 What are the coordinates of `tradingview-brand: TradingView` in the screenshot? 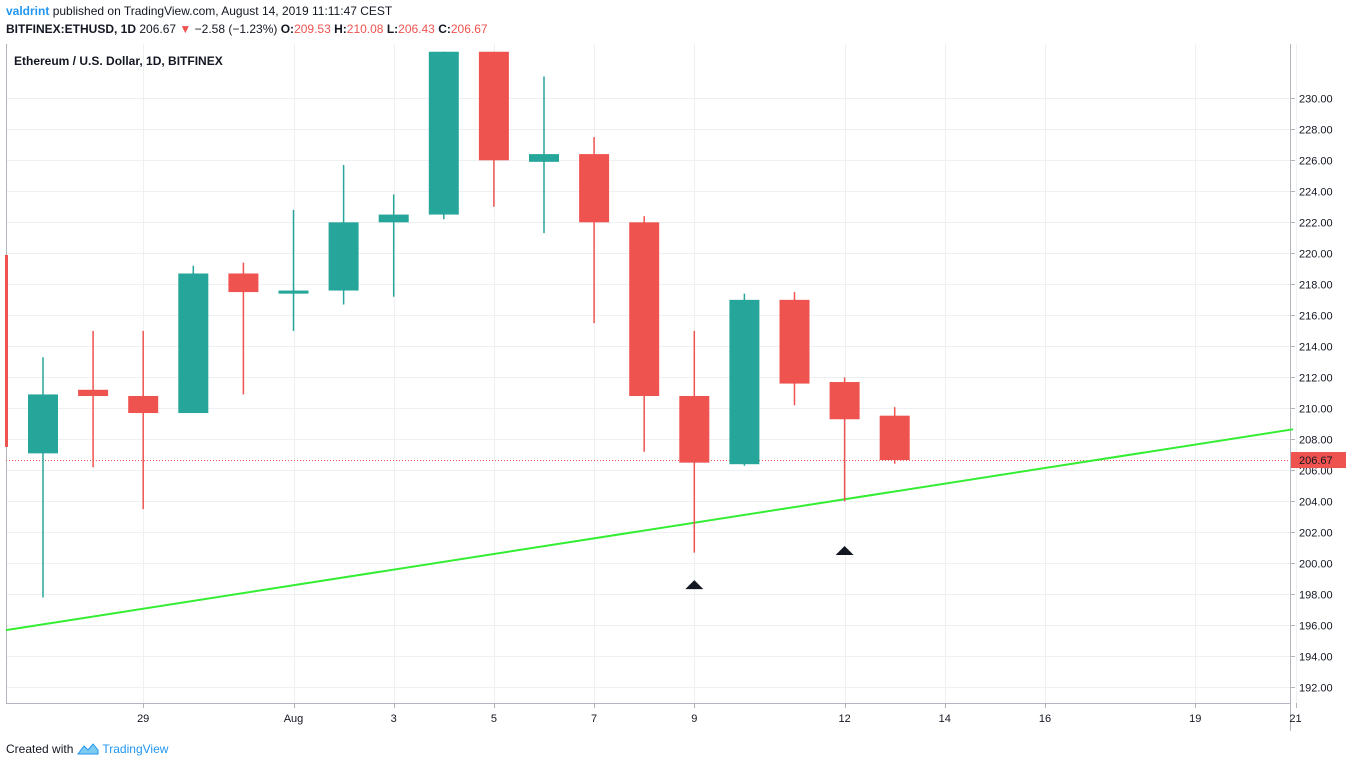 It's located at (135, 749).